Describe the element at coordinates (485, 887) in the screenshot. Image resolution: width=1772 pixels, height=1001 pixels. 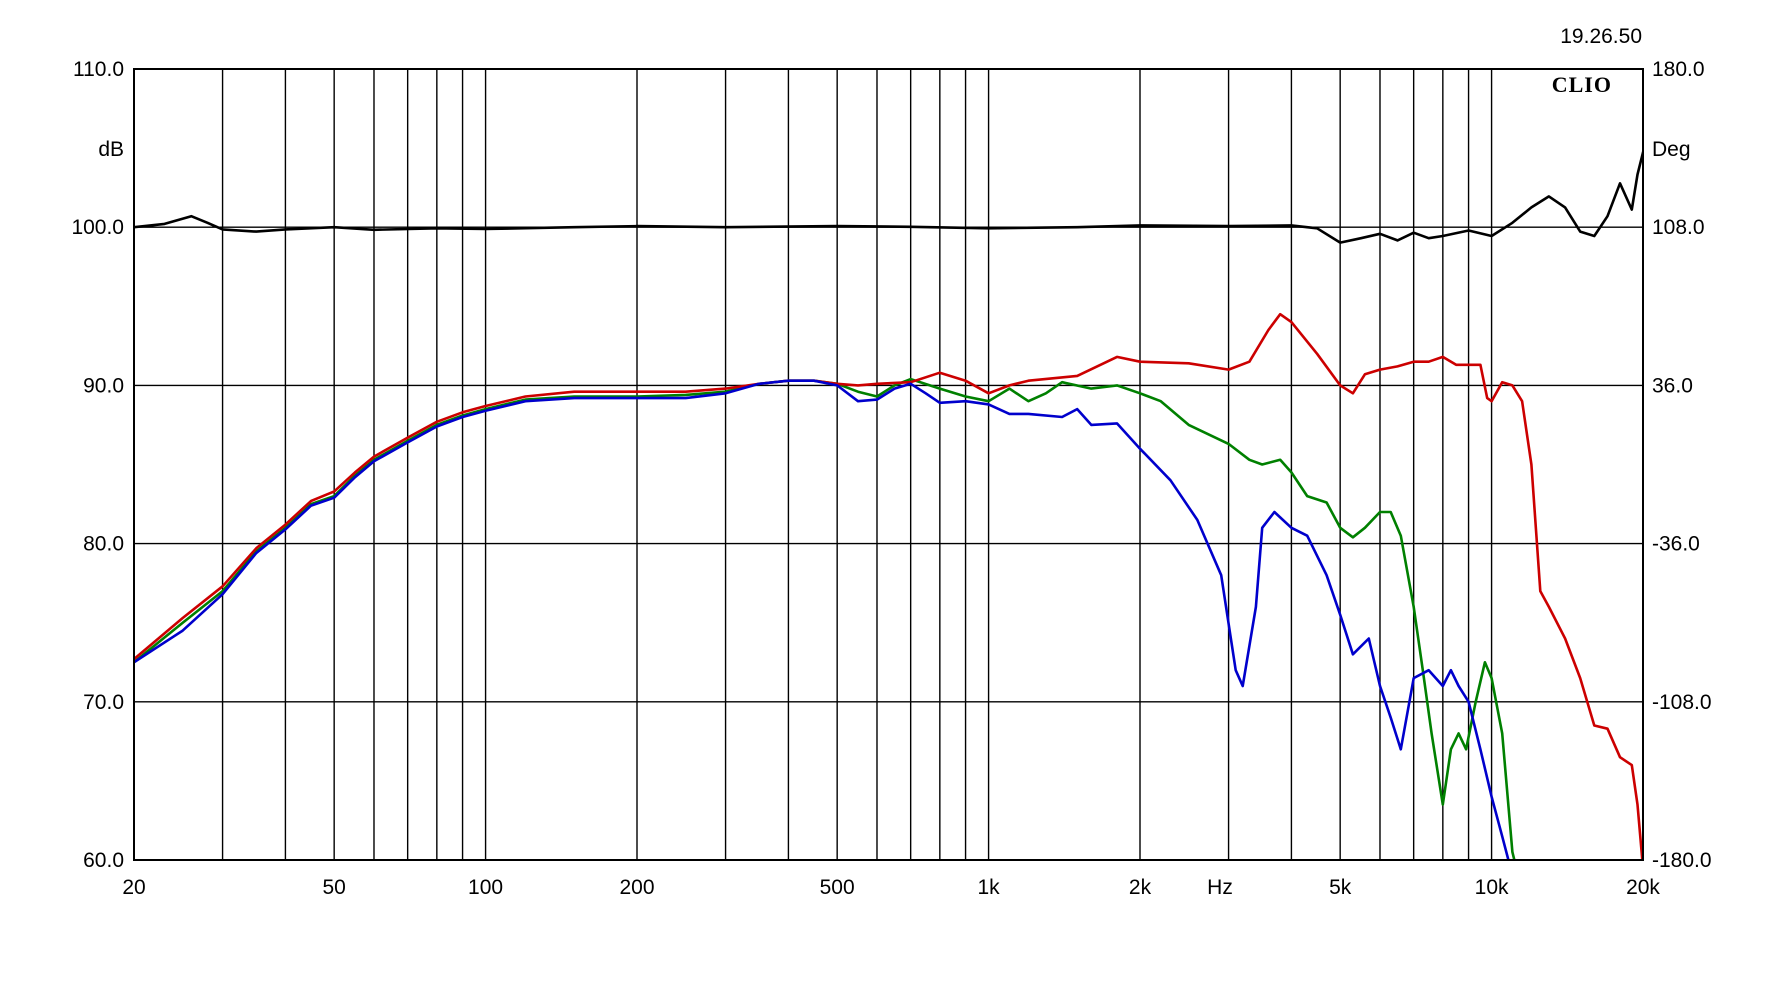
I see `x-tick-label: 100` at that location.